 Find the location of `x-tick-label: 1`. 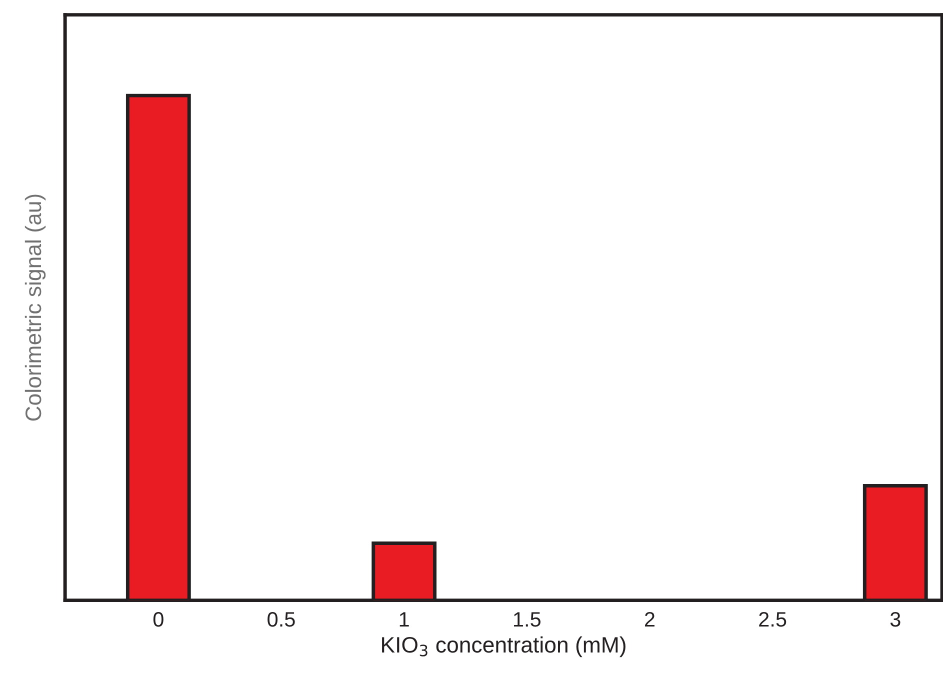

x-tick-label: 1 is located at coordinates (404, 619).